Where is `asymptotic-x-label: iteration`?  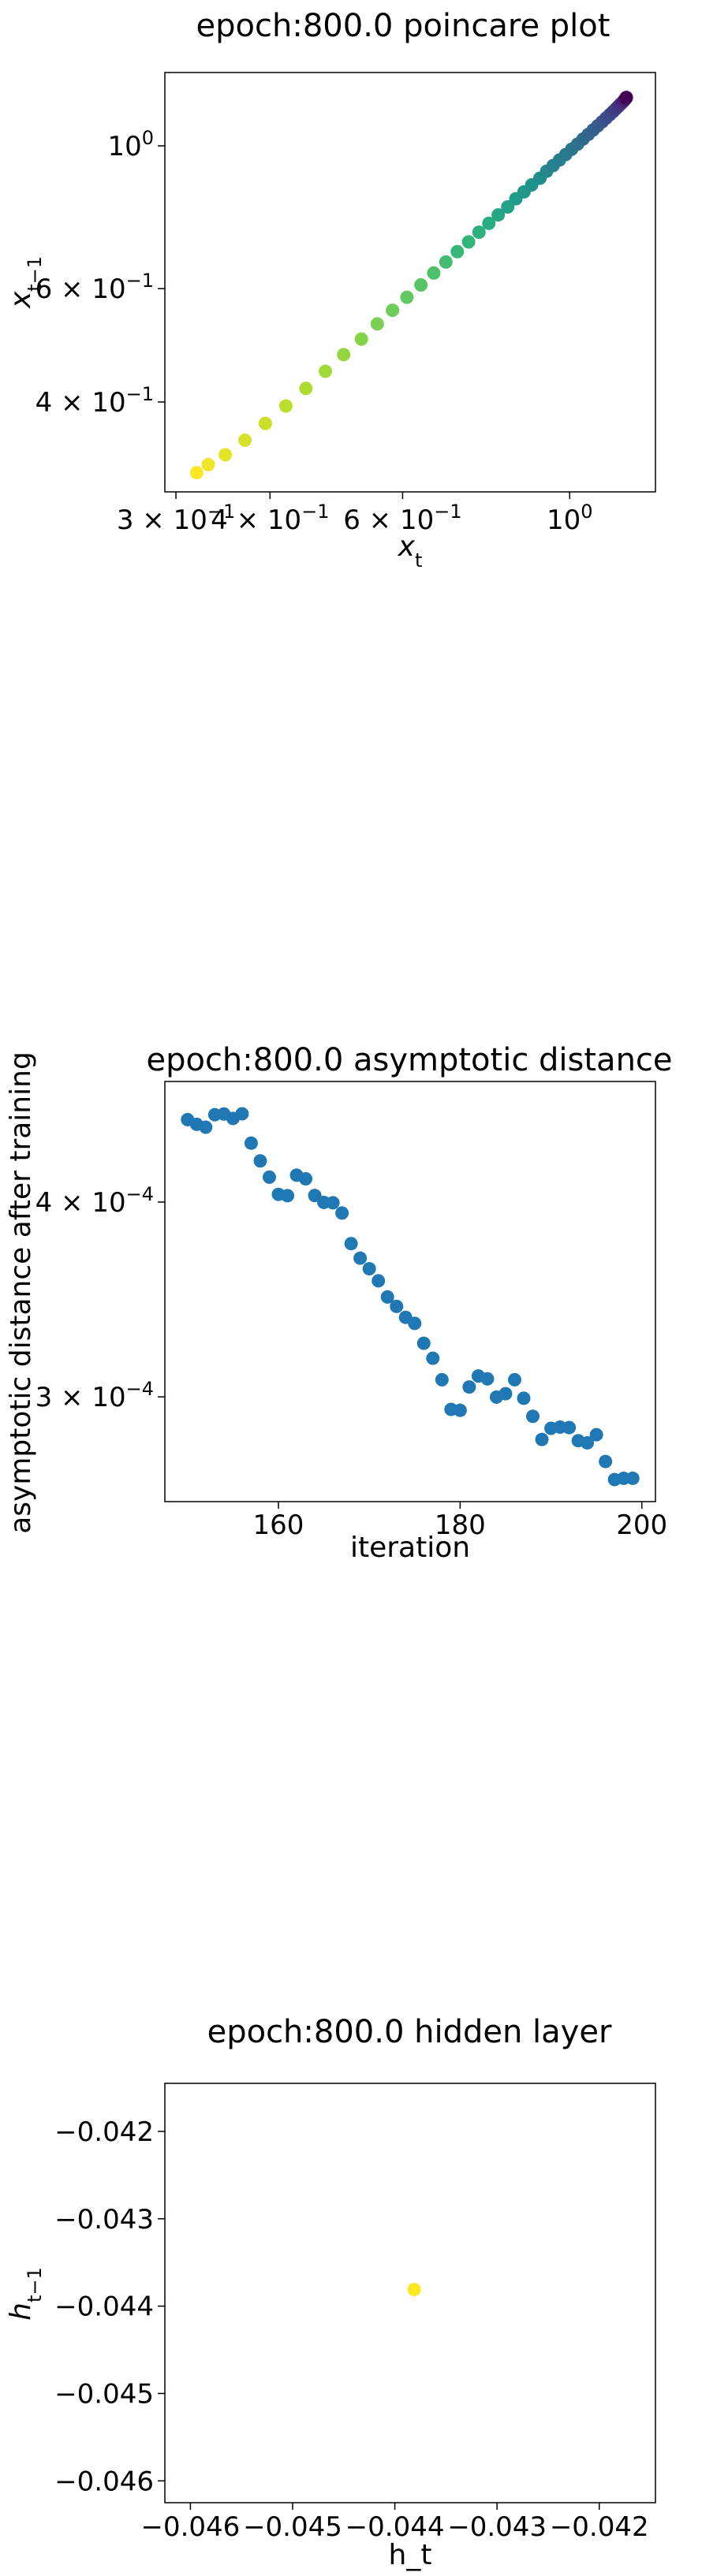
asymptotic-x-label: iteration is located at coordinates (410, 1548).